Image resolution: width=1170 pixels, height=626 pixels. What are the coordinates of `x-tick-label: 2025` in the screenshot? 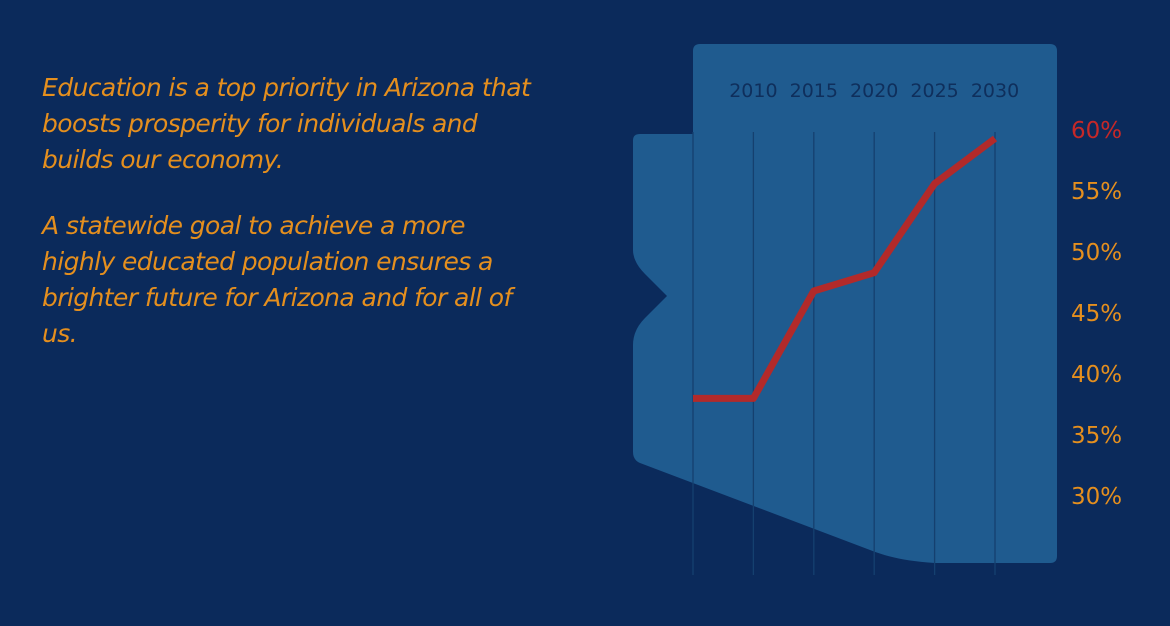 It's located at (934, 91).